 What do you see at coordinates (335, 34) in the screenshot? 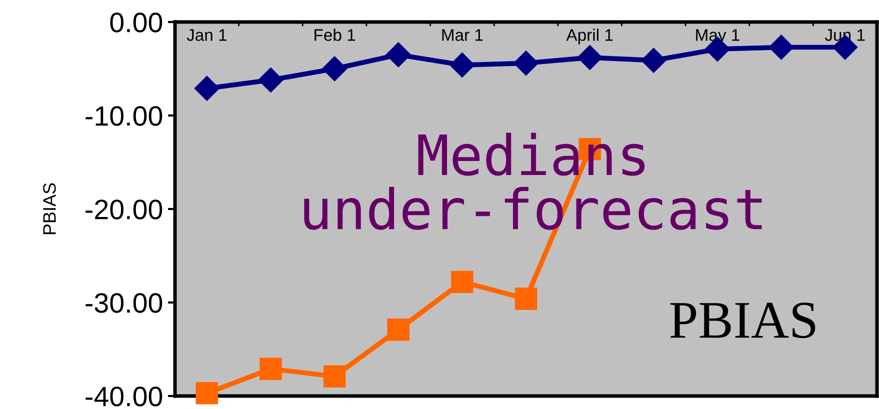
I see `x-tick-label: Feb 1` at bounding box center [335, 34].